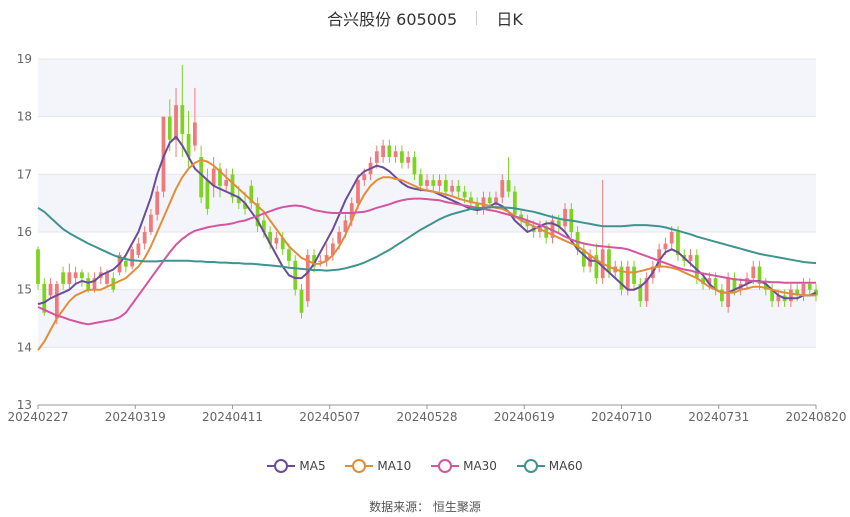 The image size is (850, 517). I want to click on data-source: 数据来源： 恒生聚源, so click(425, 507).